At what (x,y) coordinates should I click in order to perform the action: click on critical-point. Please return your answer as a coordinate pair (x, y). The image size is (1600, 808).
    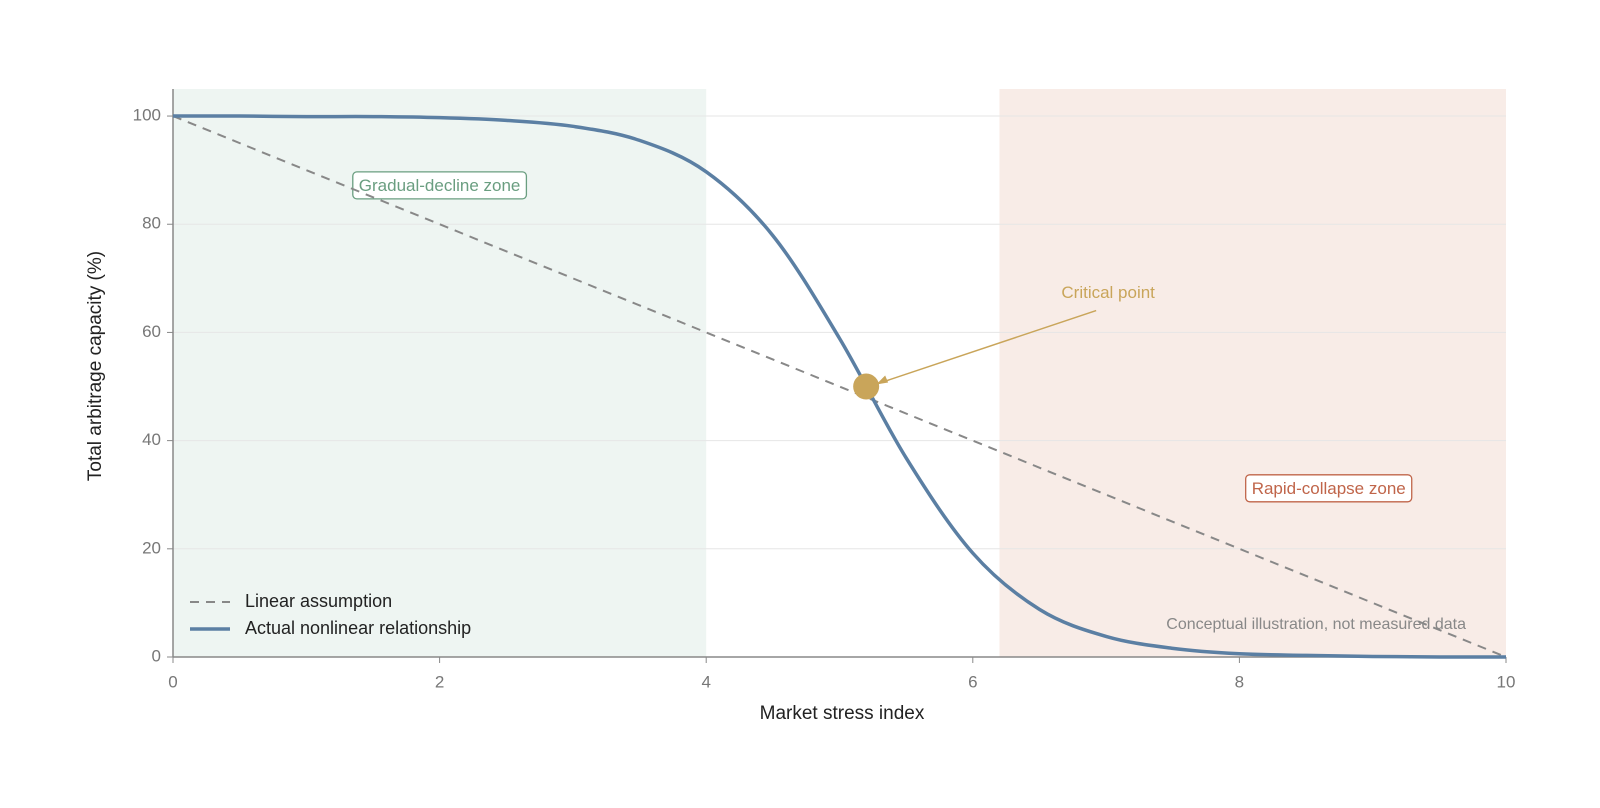
    Looking at the image, I should click on (866, 386).